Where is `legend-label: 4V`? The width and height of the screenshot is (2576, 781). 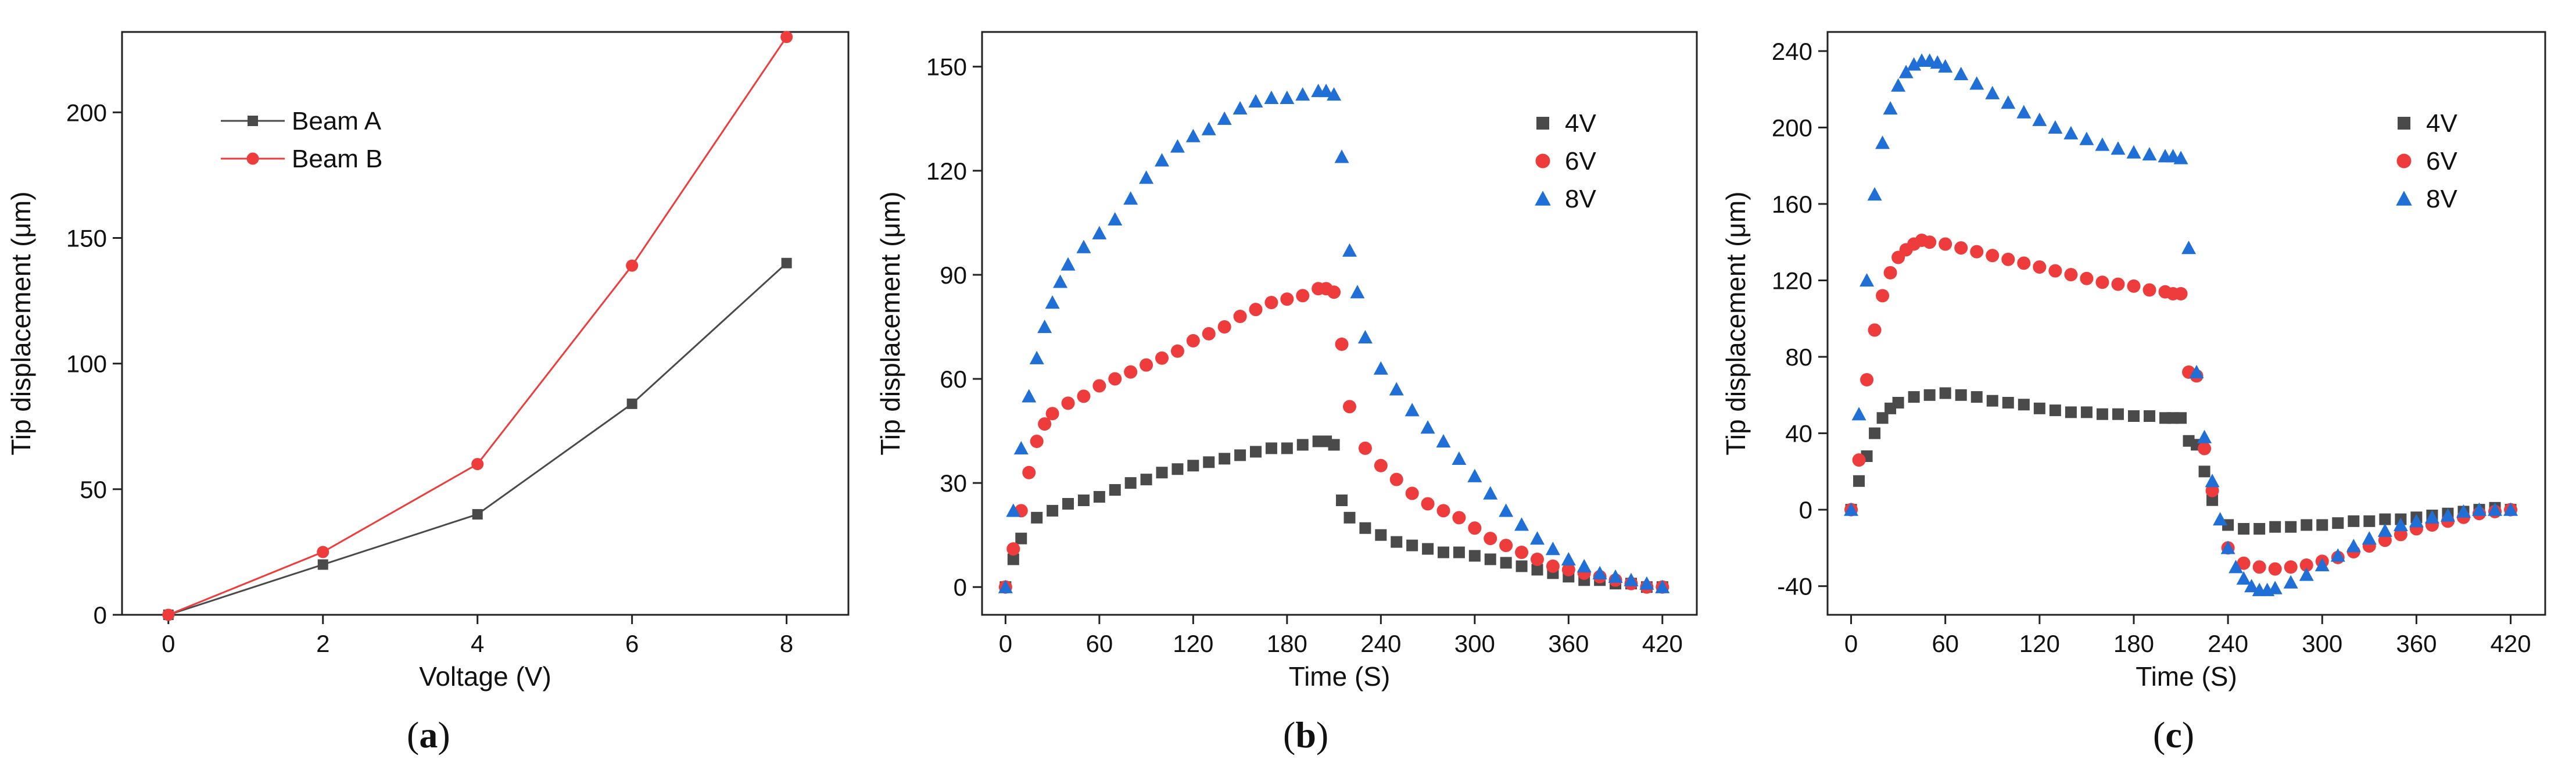 legend-label: 4V is located at coordinates (2441, 123).